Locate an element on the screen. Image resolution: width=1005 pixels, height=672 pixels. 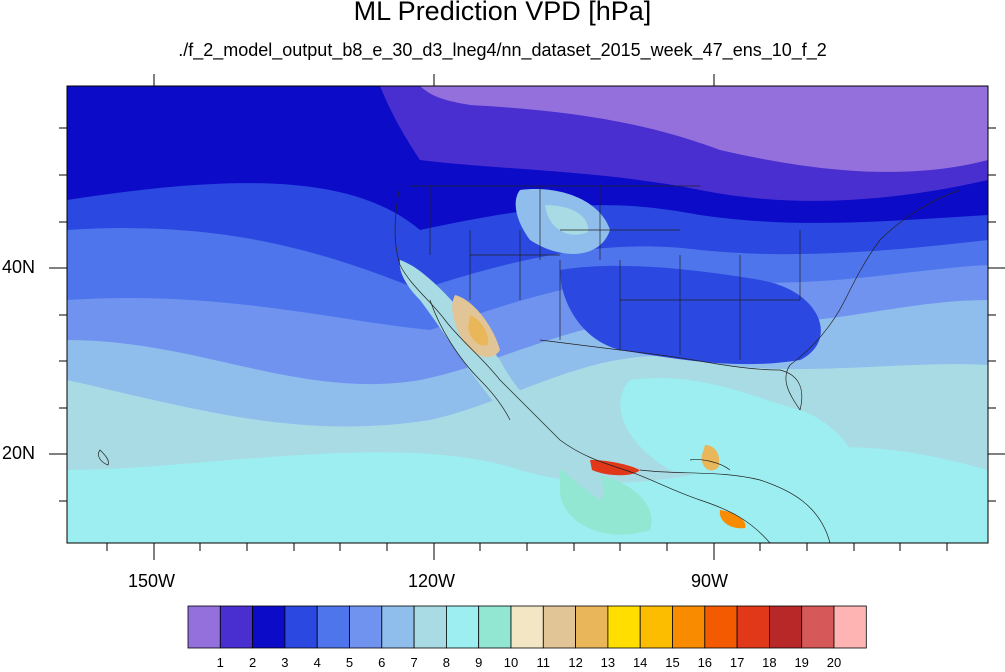
colorbar-label: 18 is located at coordinates (769, 662).